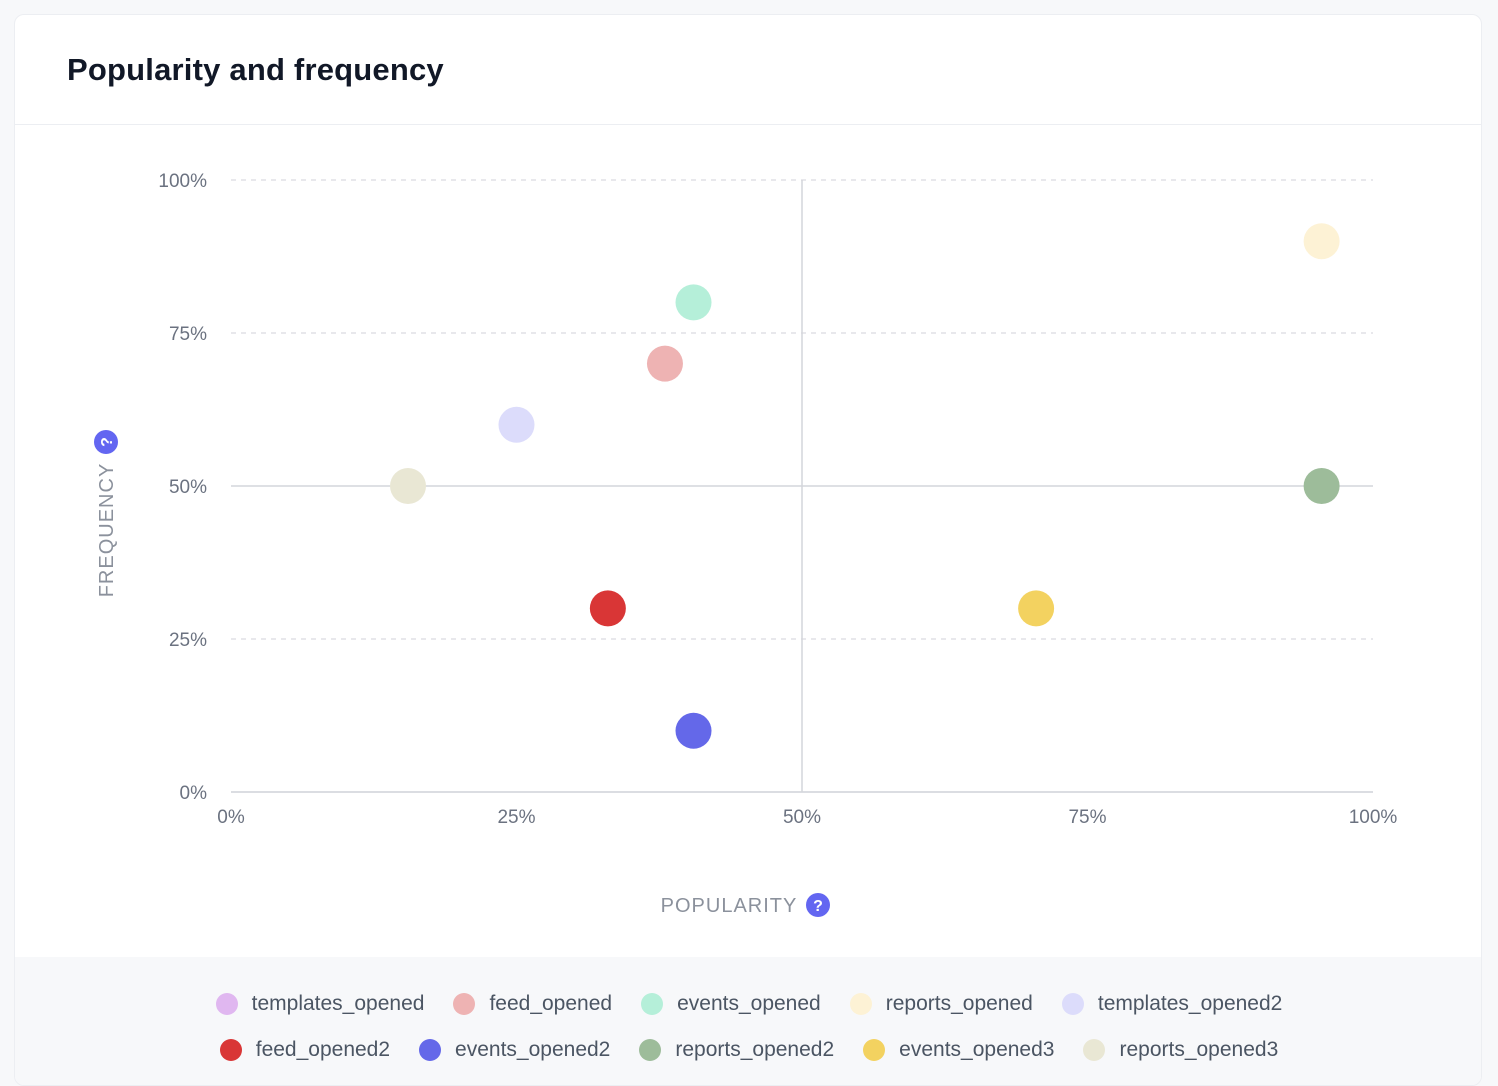 The height and width of the screenshot is (1086, 1498). What do you see at coordinates (1373, 817) in the screenshot?
I see `x-tick-label: 100%` at bounding box center [1373, 817].